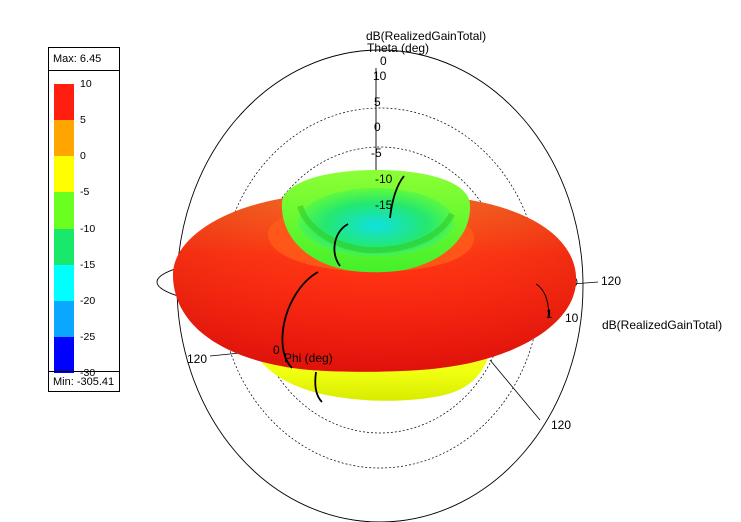 The width and height of the screenshot is (741, 522). What do you see at coordinates (662, 325) in the screenshot?
I see `right-axis-label: dB(RealizedGainTotal)` at bounding box center [662, 325].